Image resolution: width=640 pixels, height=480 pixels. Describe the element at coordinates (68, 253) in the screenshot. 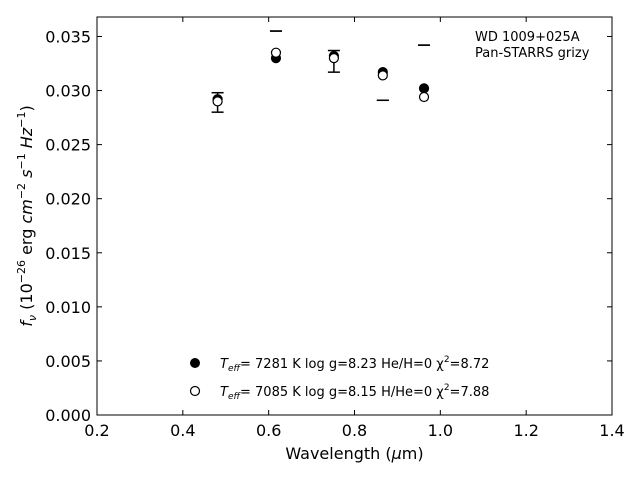

I see `y-tick-label: 0.015` at that location.